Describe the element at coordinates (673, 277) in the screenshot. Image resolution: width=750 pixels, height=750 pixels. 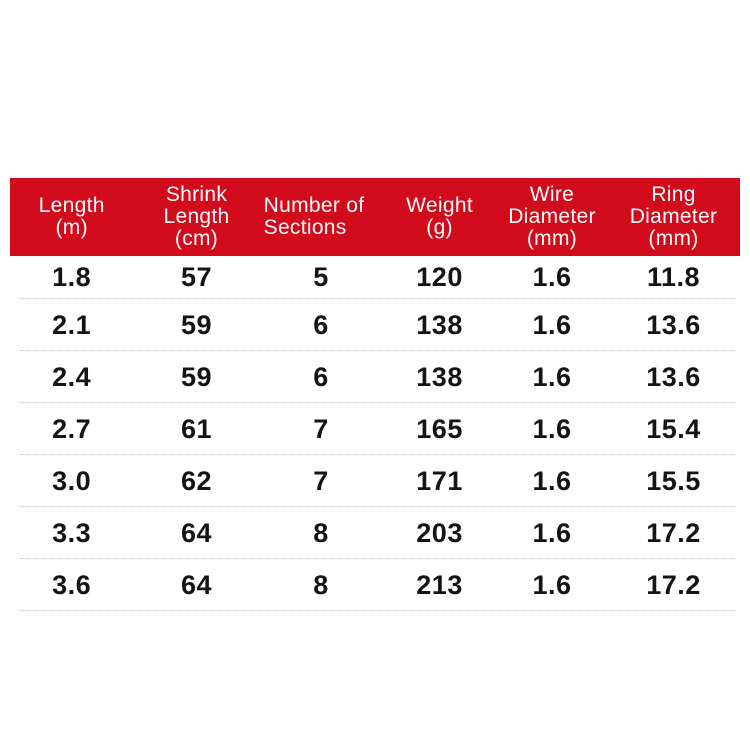
I see `table-cell: 11.8` at that location.